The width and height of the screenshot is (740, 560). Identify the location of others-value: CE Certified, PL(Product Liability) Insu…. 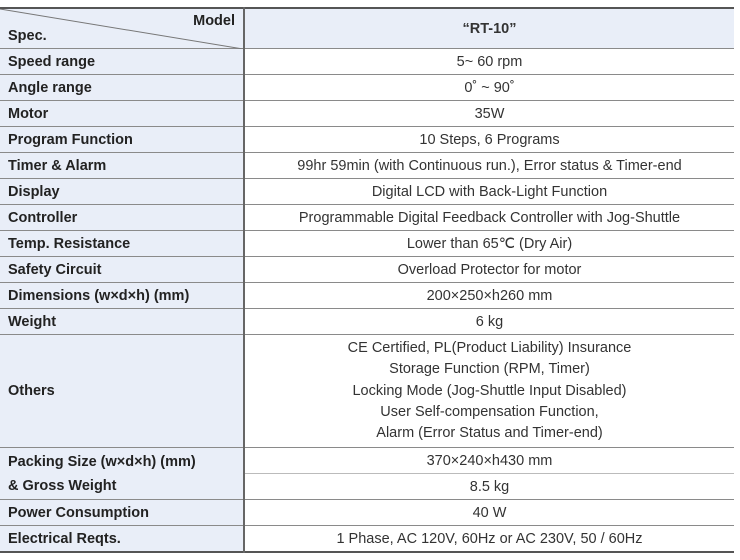
(489, 390).